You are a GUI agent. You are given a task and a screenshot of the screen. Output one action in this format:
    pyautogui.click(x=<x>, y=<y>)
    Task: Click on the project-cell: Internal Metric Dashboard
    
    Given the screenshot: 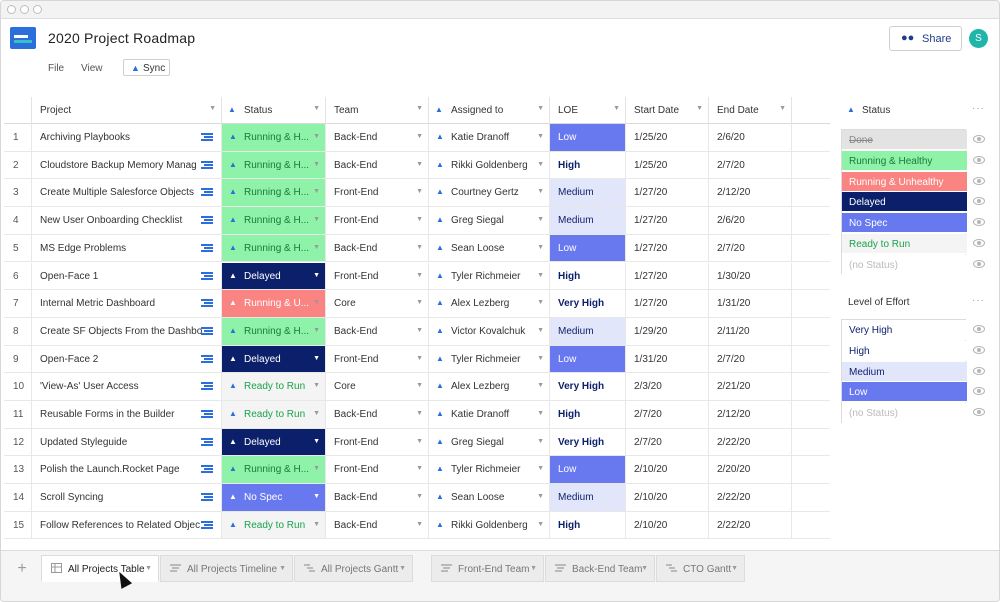 What is the action you would take?
    pyautogui.click(x=127, y=303)
    